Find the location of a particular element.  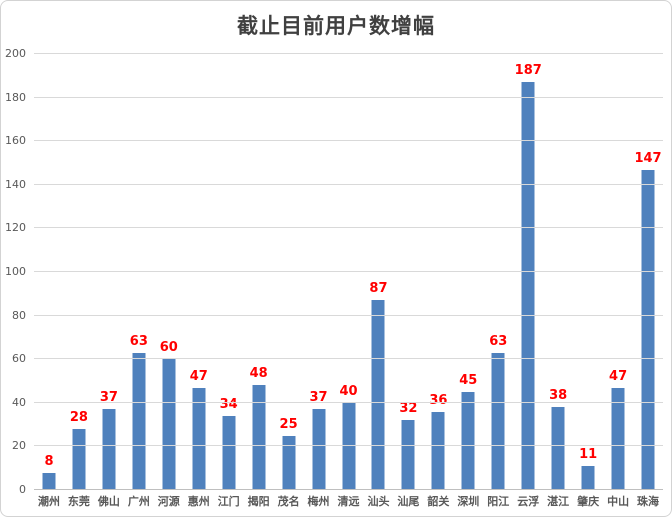

x-tick-label: 清远 is located at coordinates (348, 501).